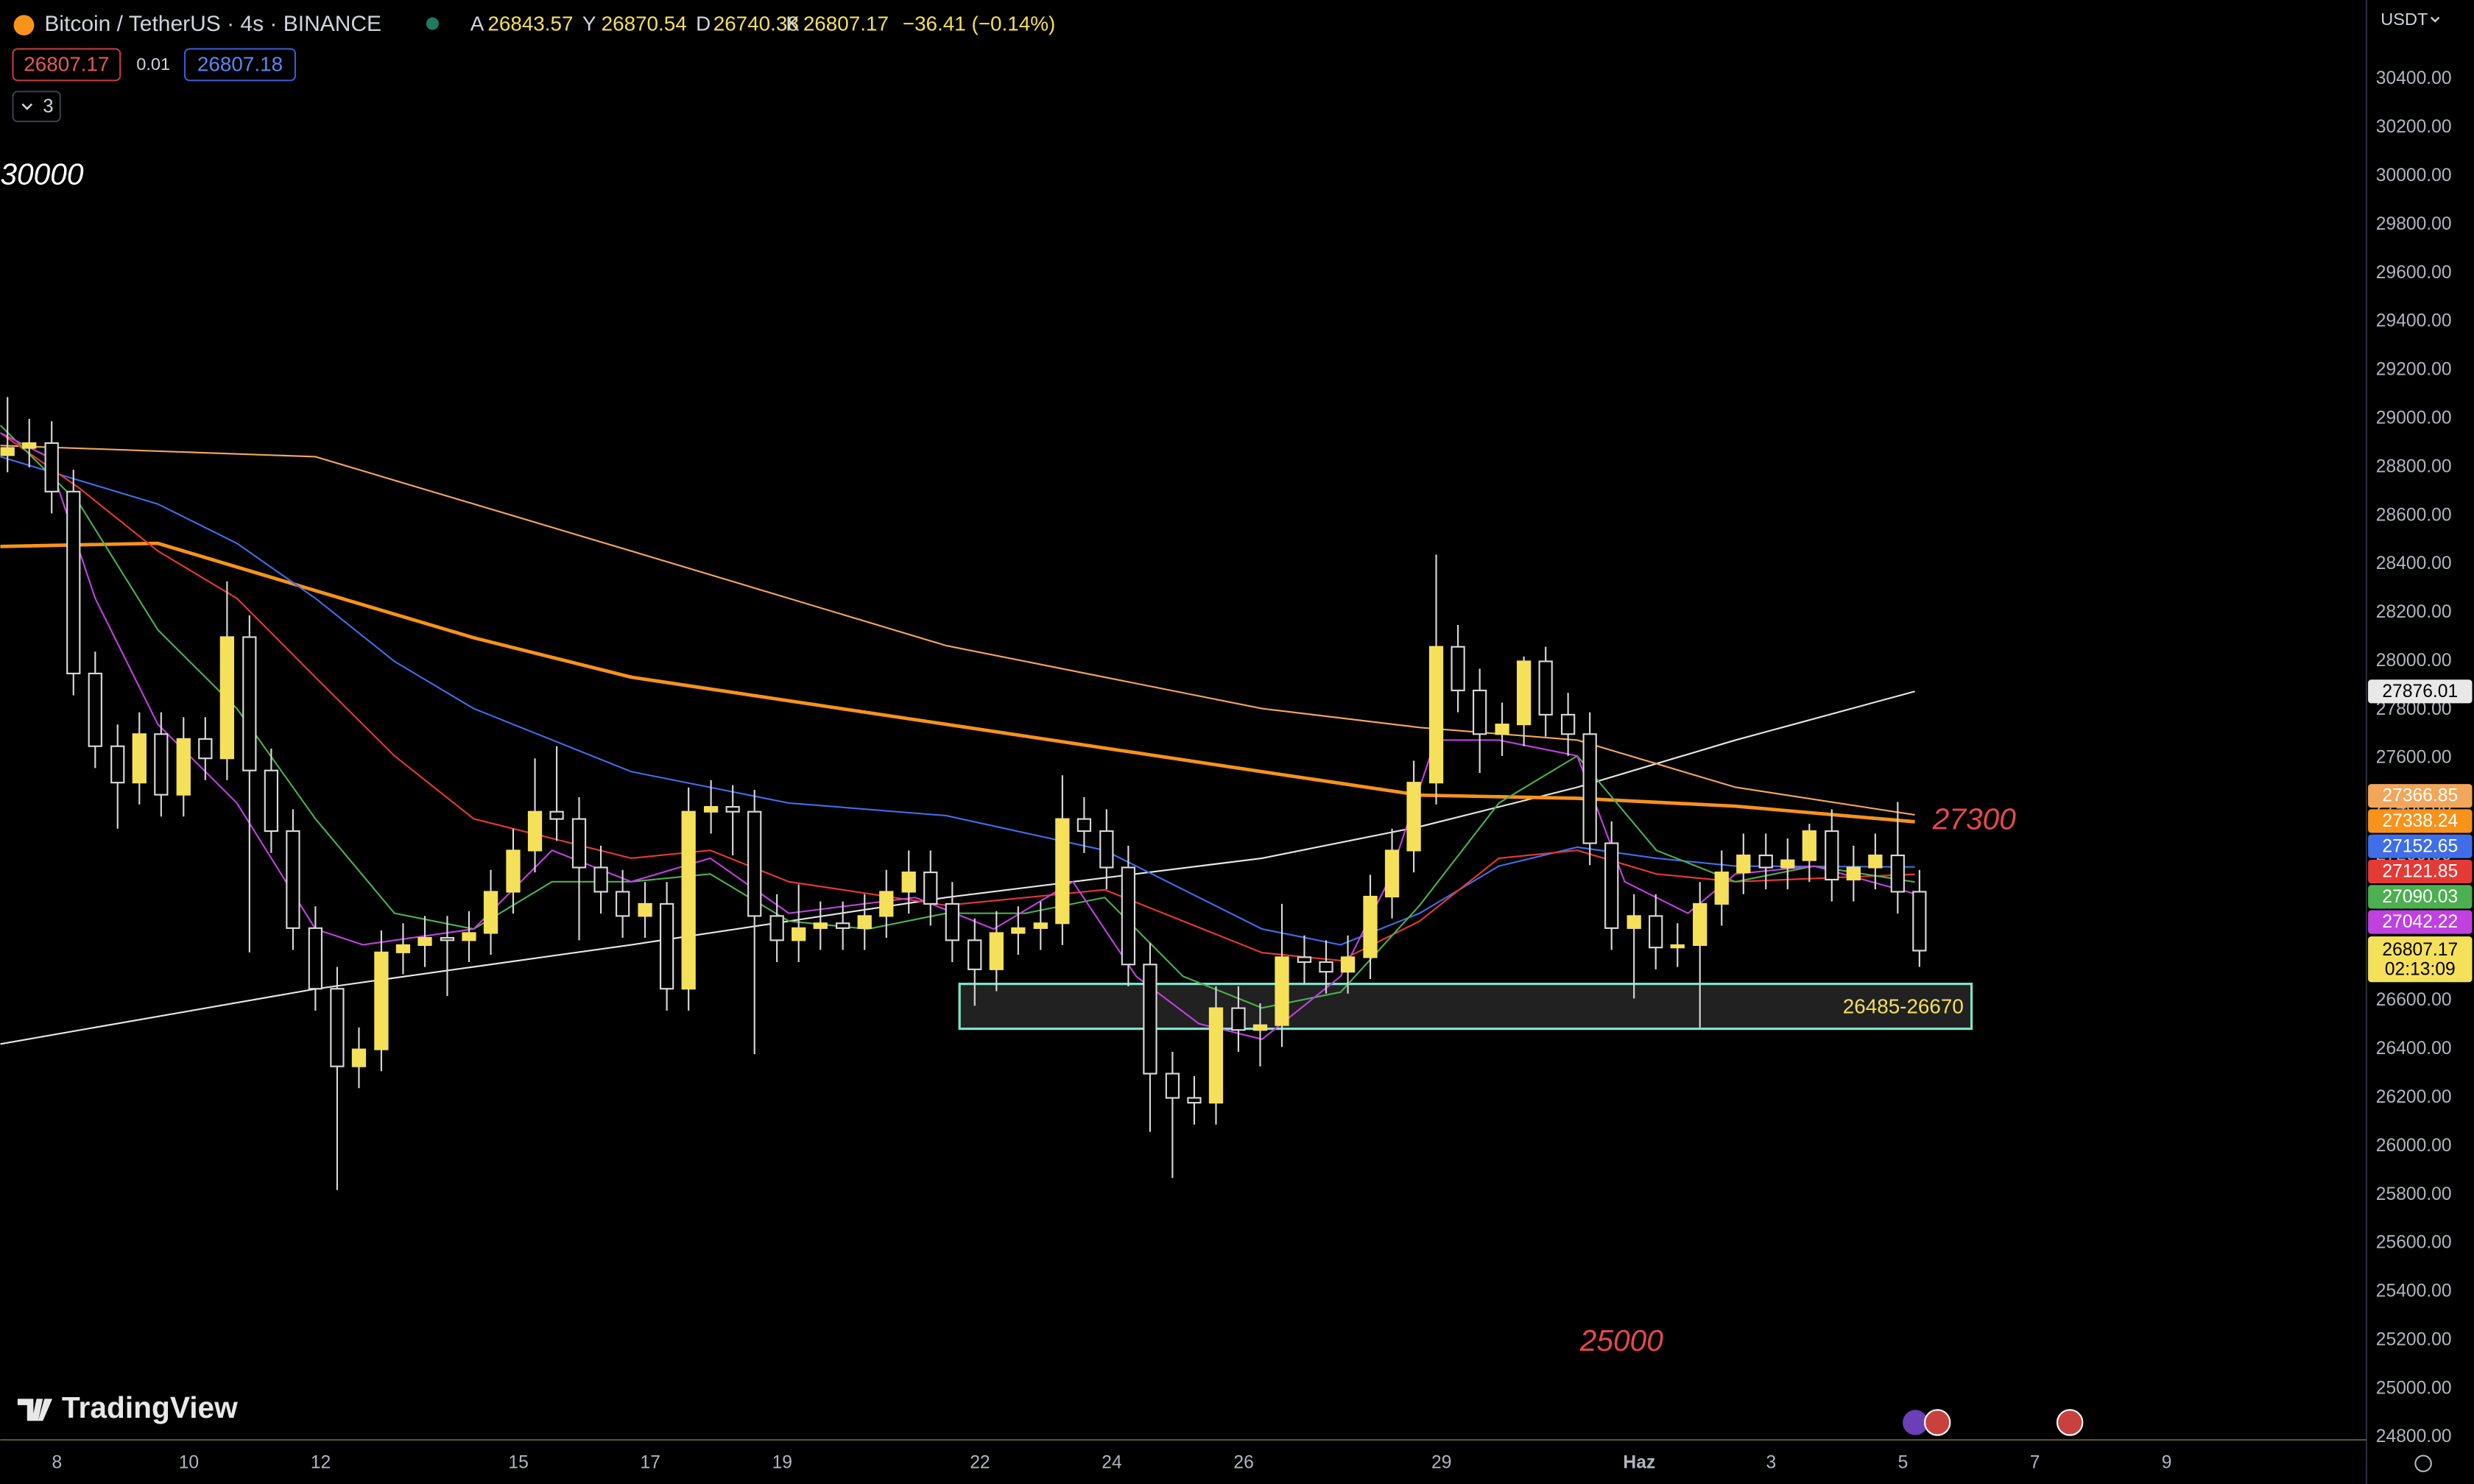 The width and height of the screenshot is (2474, 1484). I want to click on x-tick-label: 8, so click(58, 1463).